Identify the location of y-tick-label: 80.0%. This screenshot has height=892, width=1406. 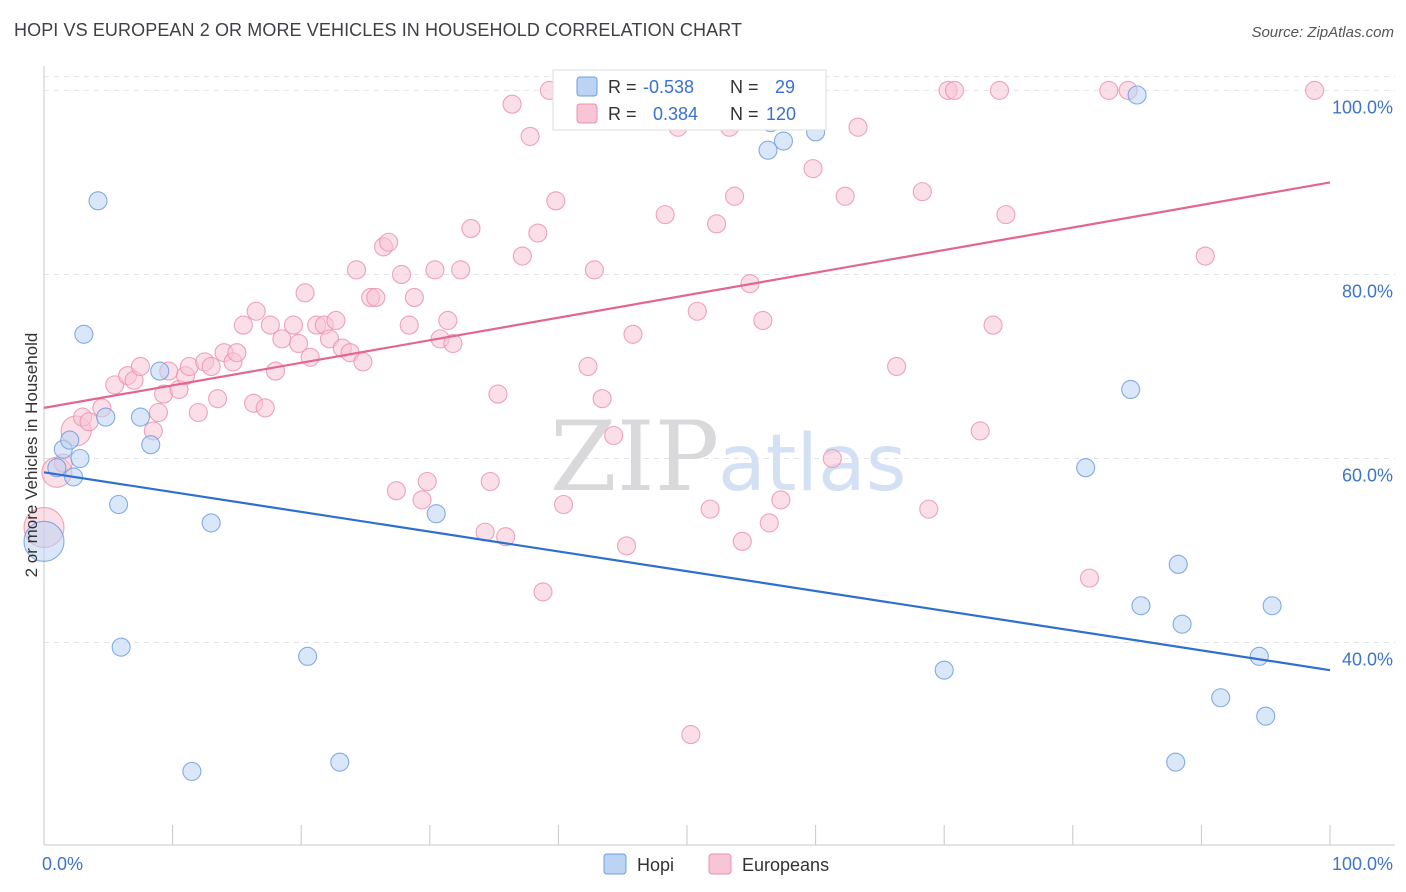
(1367, 291).